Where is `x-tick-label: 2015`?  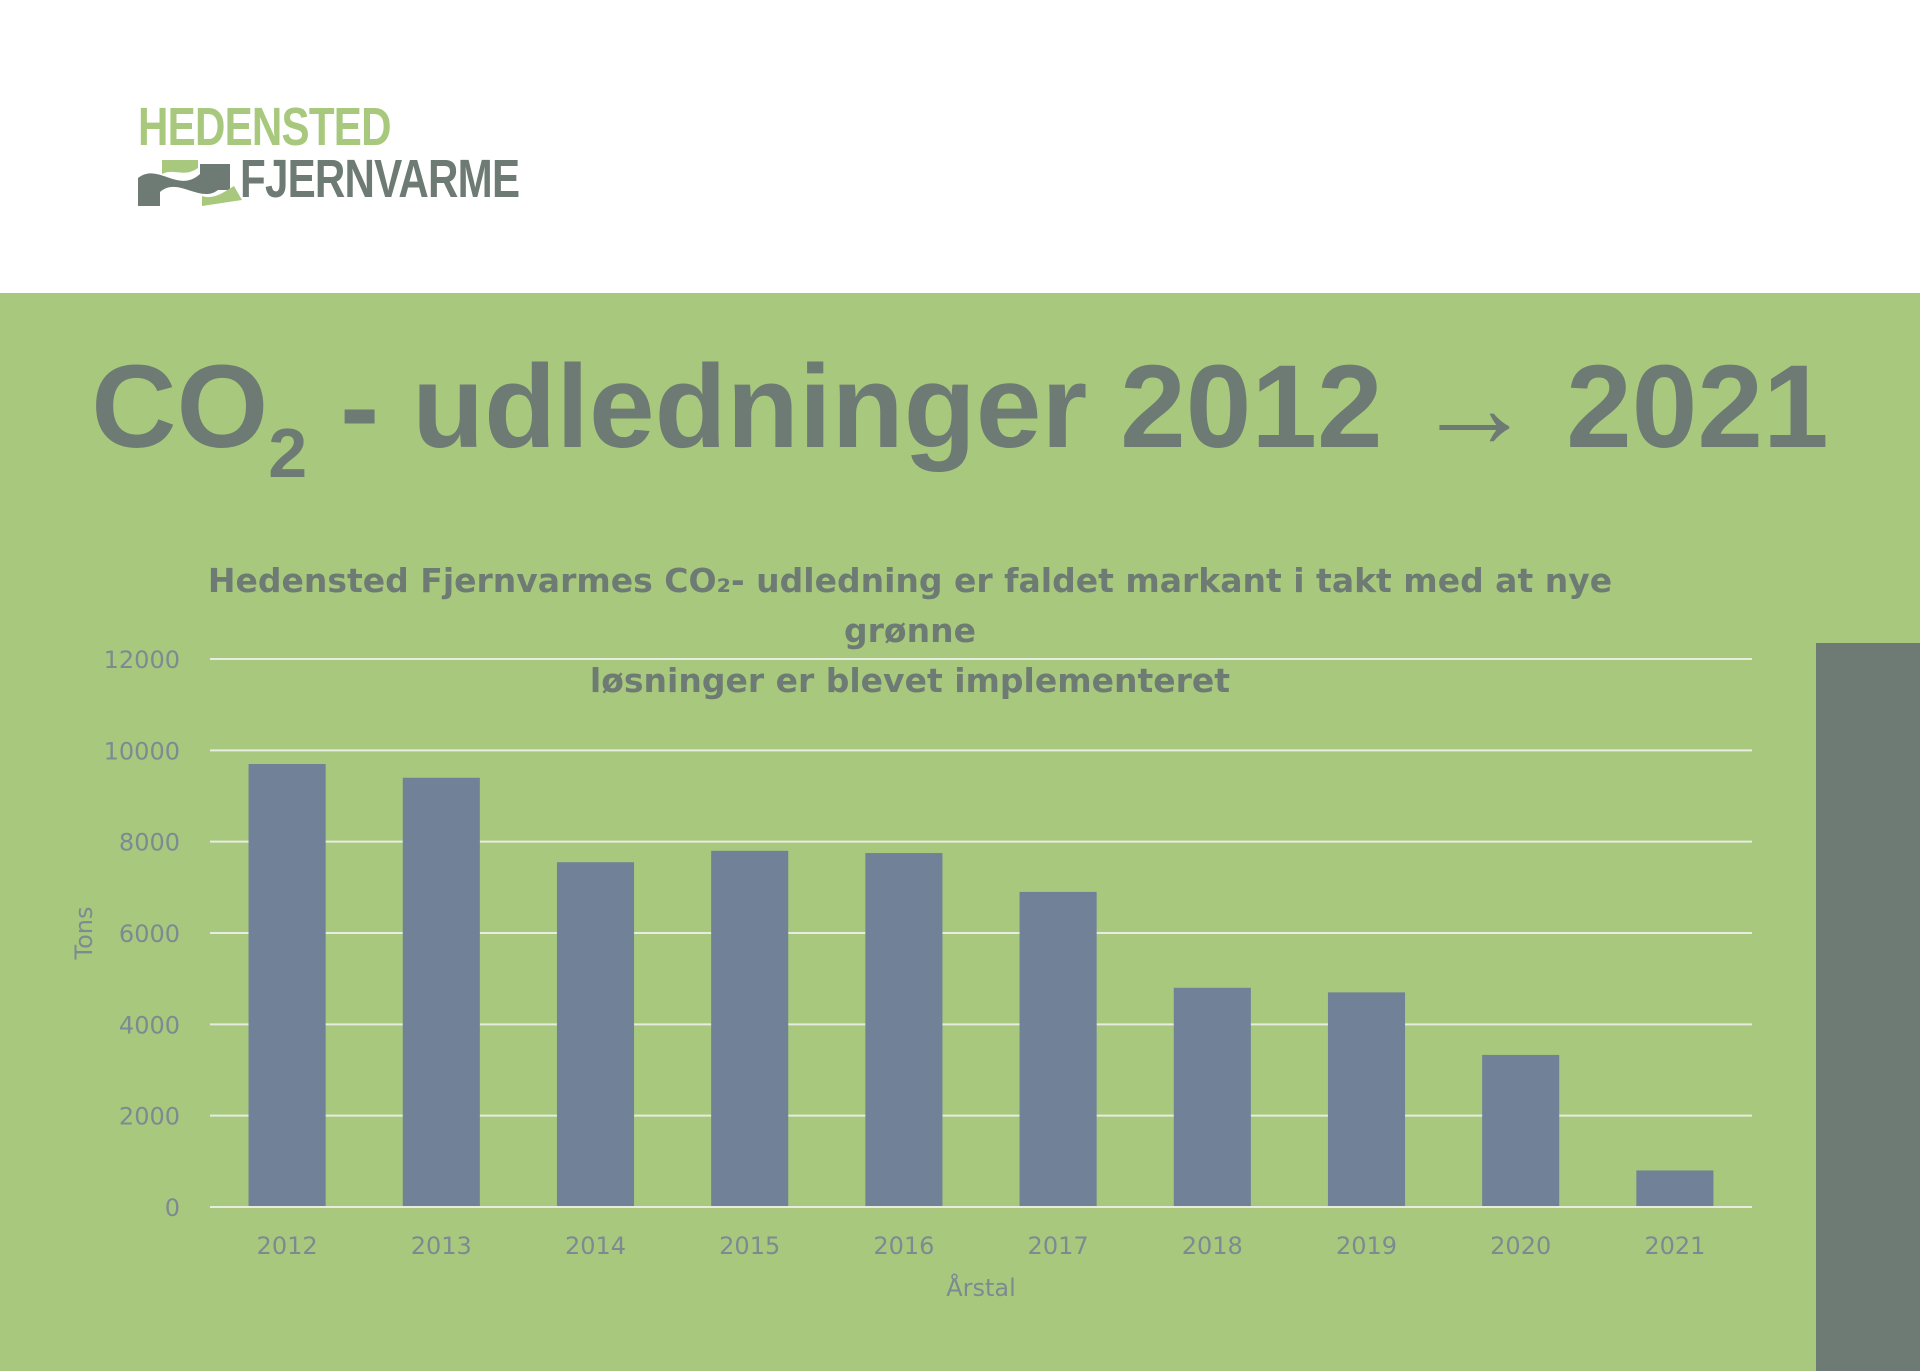 x-tick-label: 2015 is located at coordinates (749, 1246).